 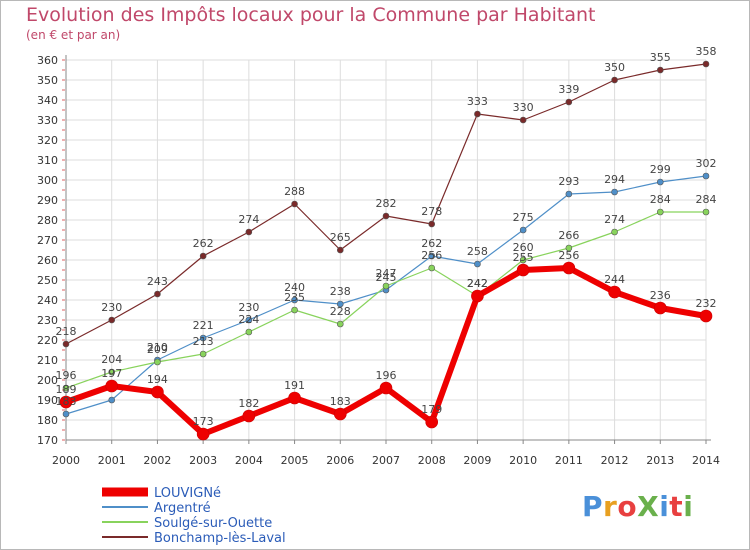 What do you see at coordinates (660, 169) in the screenshot?
I see `data-label: 299` at bounding box center [660, 169].